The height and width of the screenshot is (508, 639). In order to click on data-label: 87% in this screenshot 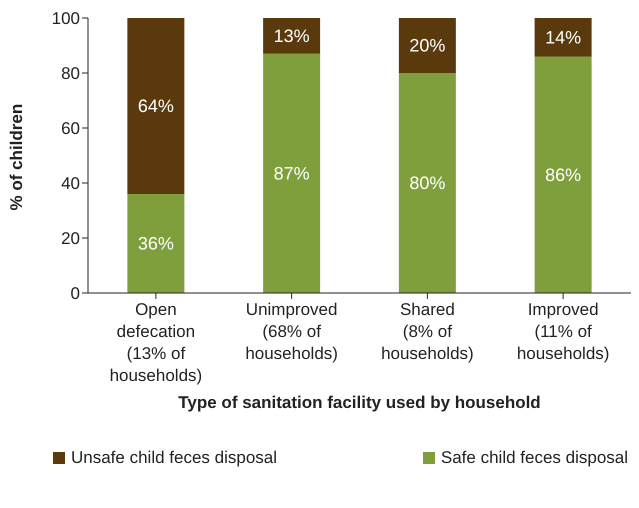, I will do `click(292, 173)`.